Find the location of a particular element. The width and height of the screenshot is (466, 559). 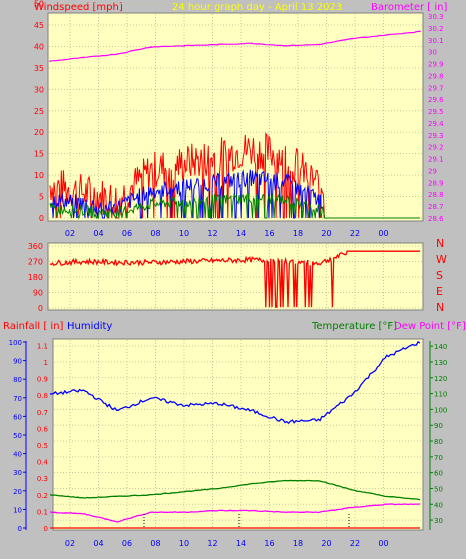

windspeed-tick-label: 35 is located at coordinates (39, 68).